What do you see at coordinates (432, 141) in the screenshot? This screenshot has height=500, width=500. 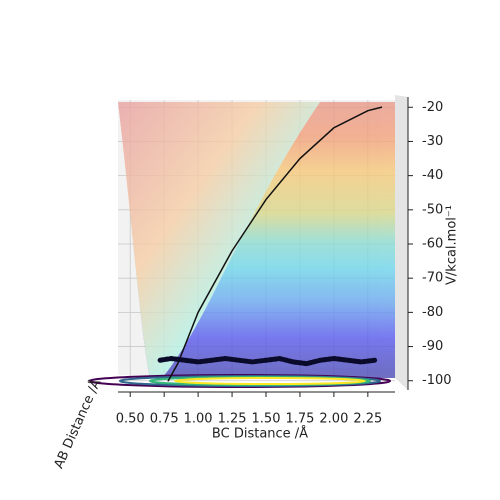 I see `z-tick-label: -30` at bounding box center [432, 141].